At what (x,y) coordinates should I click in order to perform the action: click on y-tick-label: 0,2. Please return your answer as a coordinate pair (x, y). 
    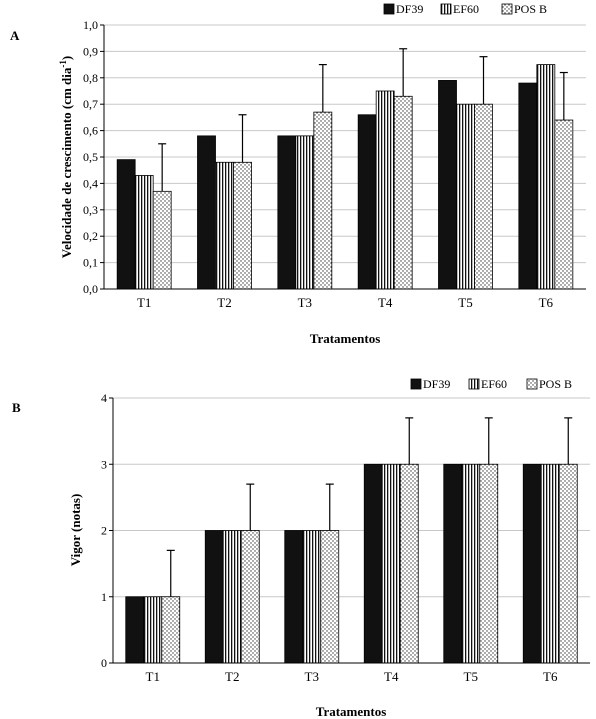
    Looking at the image, I should click on (90, 236).